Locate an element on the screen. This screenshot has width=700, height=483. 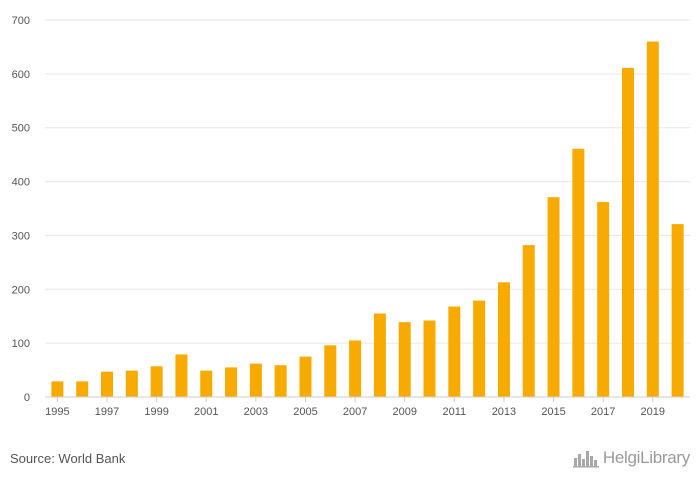
x-tick-label: 2015 is located at coordinates (553, 412).